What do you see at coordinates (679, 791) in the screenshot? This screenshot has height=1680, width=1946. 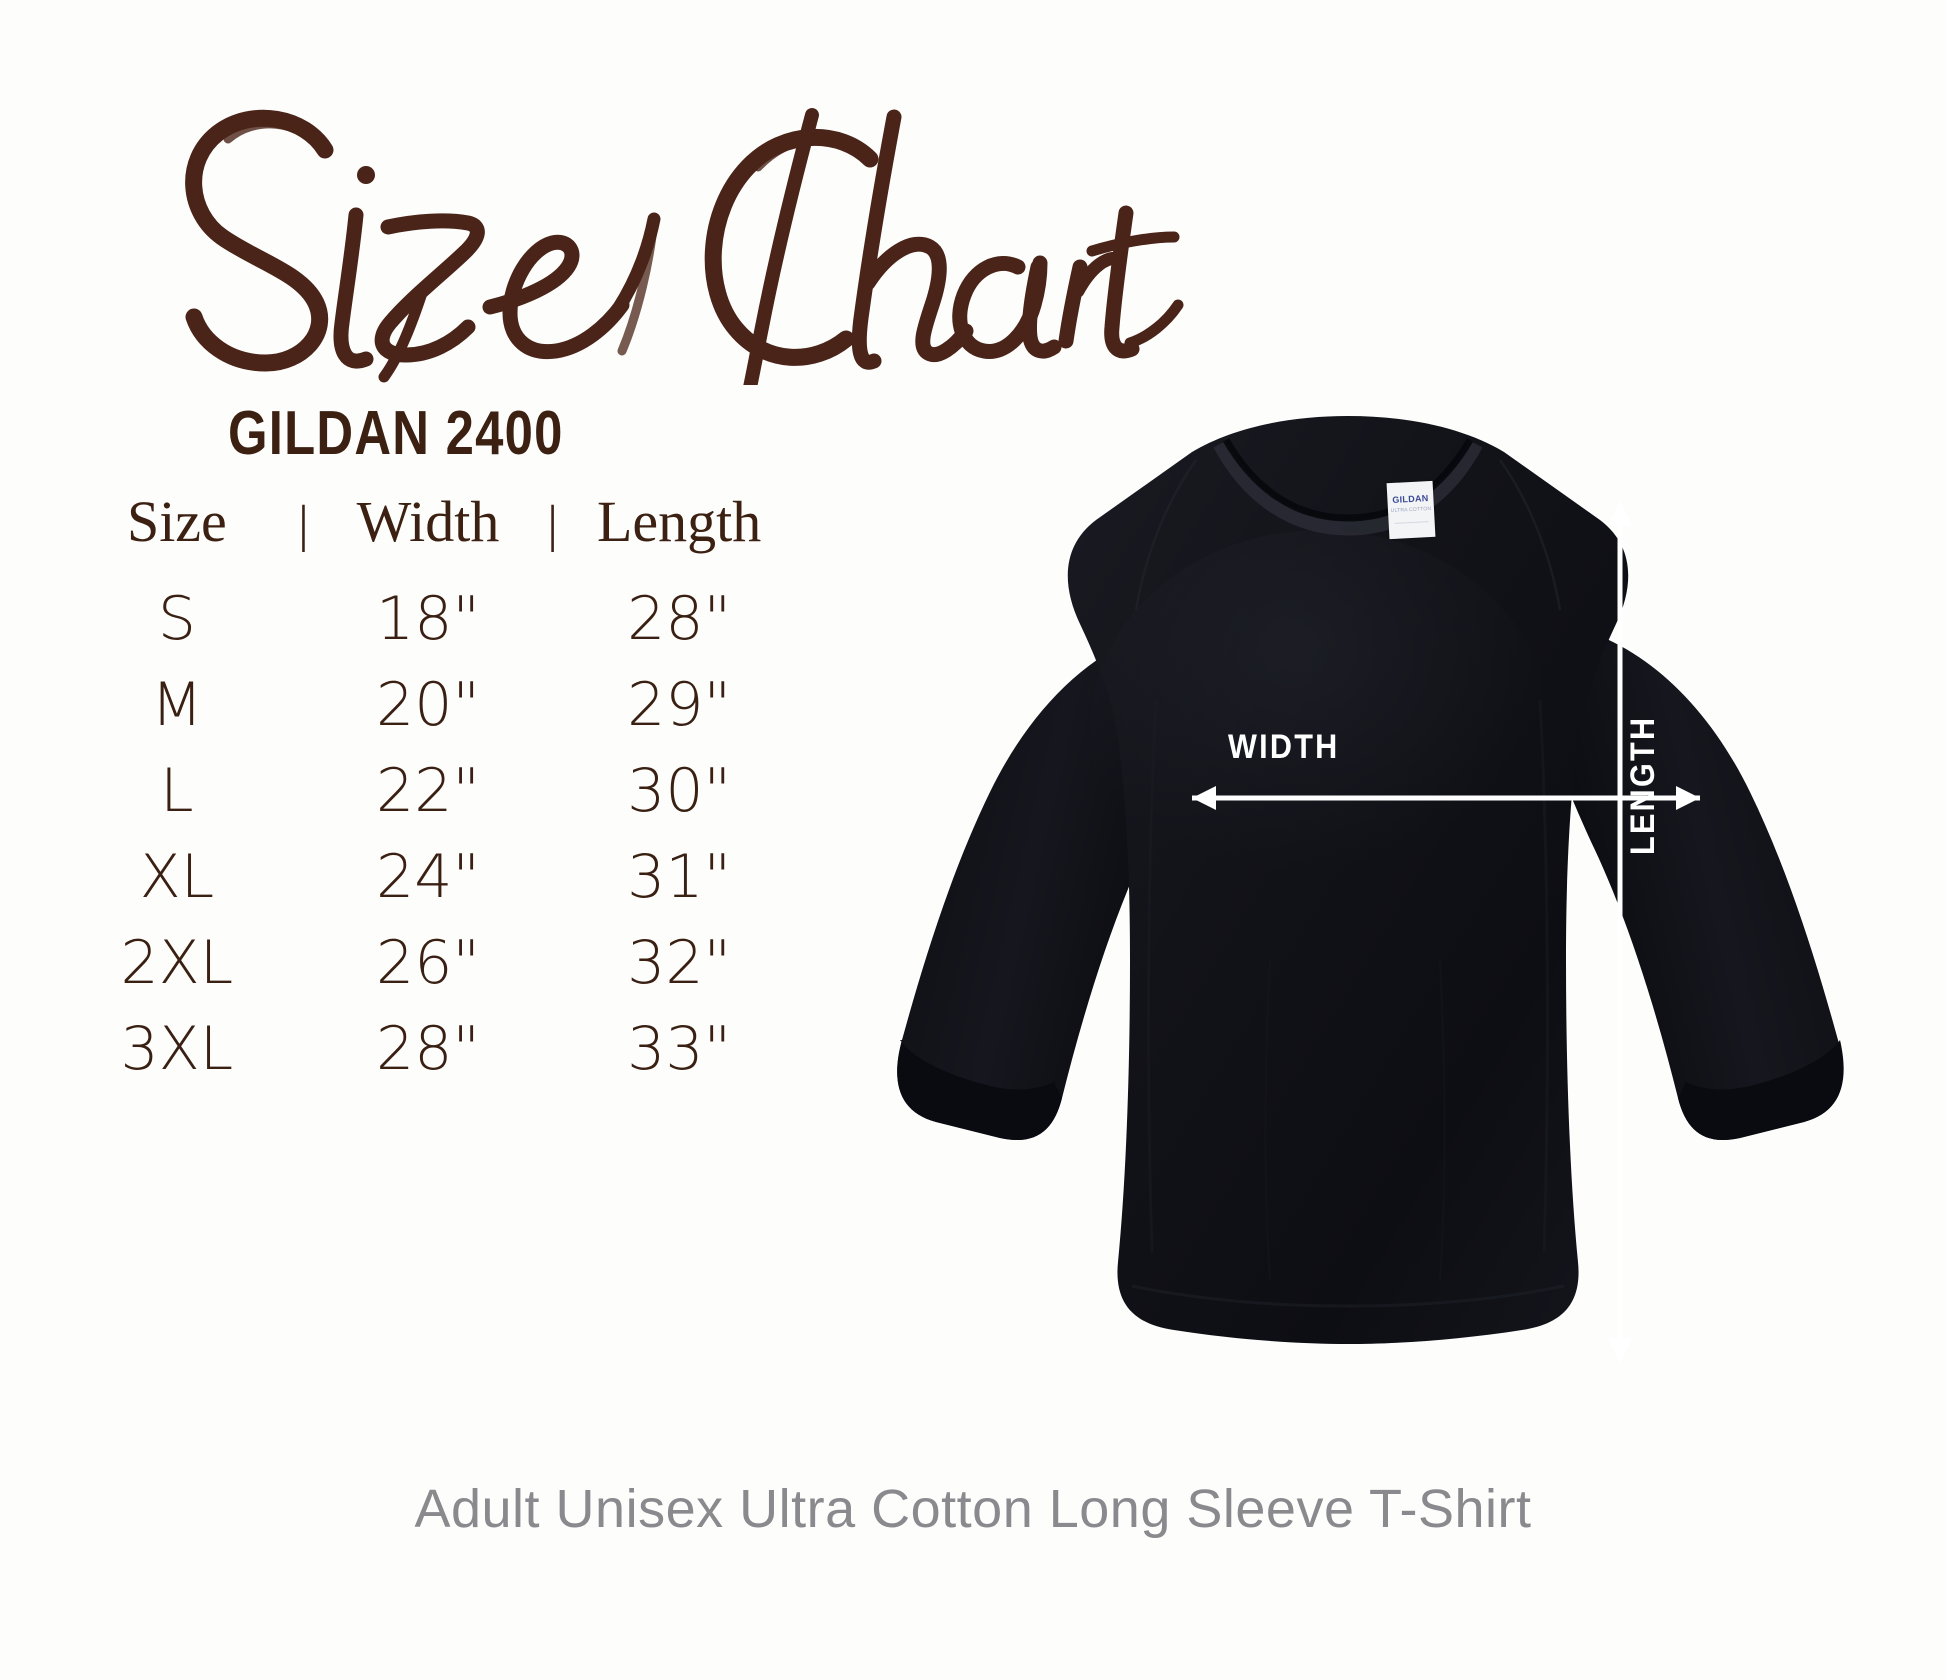 I see `cell-length: 30"` at bounding box center [679, 791].